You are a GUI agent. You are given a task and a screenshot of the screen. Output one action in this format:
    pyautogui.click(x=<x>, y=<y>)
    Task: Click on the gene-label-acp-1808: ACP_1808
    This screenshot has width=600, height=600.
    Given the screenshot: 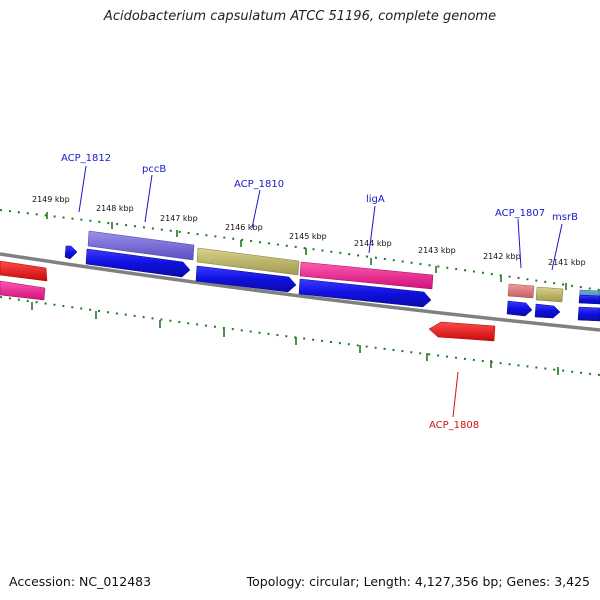 What is the action you would take?
    pyautogui.click(x=454, y=425)
    